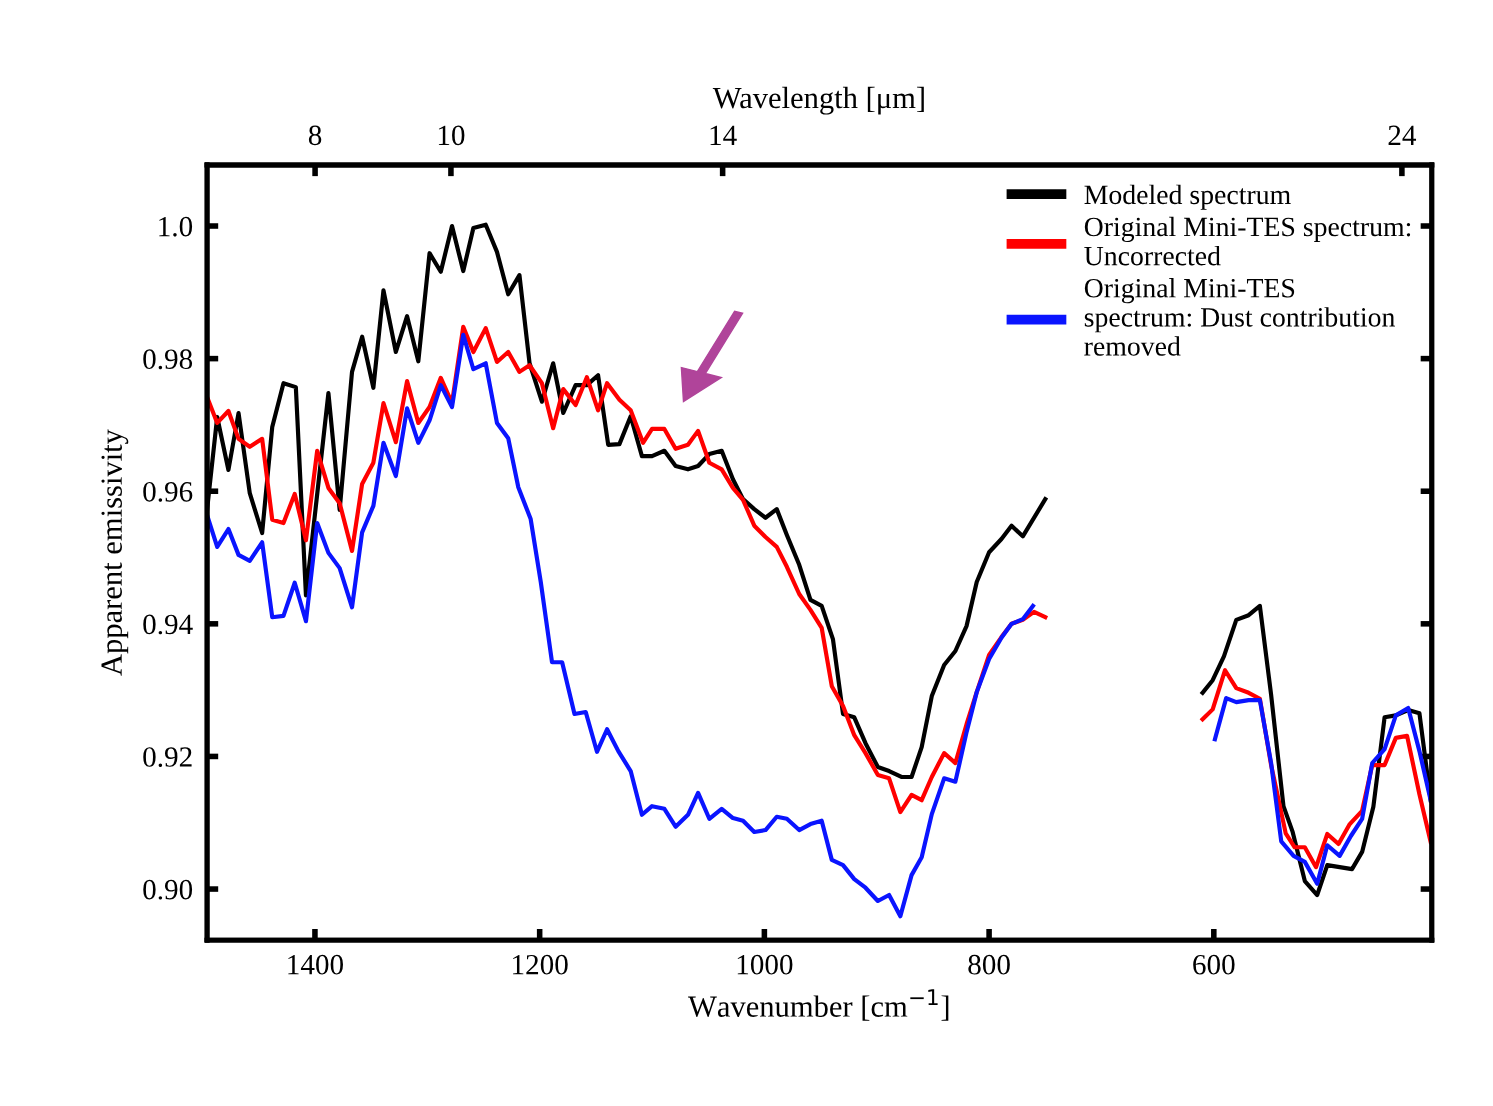 The height and width of the screenshot is (1106, 1493). Describe the element at coordinates (723, 135) in the screenshot. I see `x2-tick-label: 14` at that location.